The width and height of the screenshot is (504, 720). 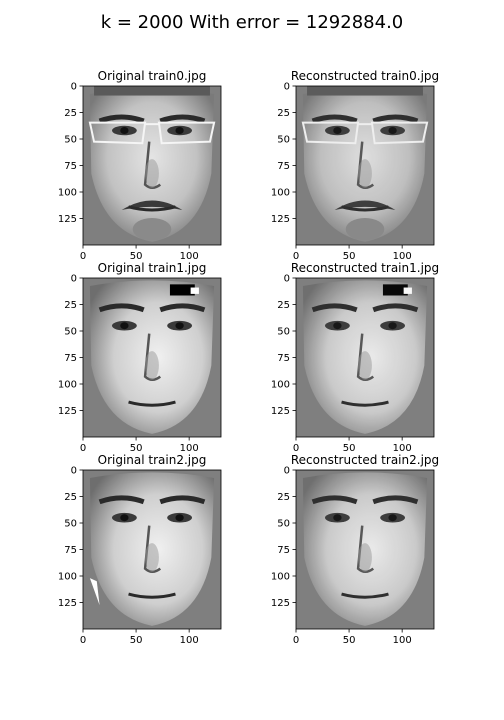 I want to click on subplot-title: Reconstructed train0.jpg, so click(x=365, y=76).